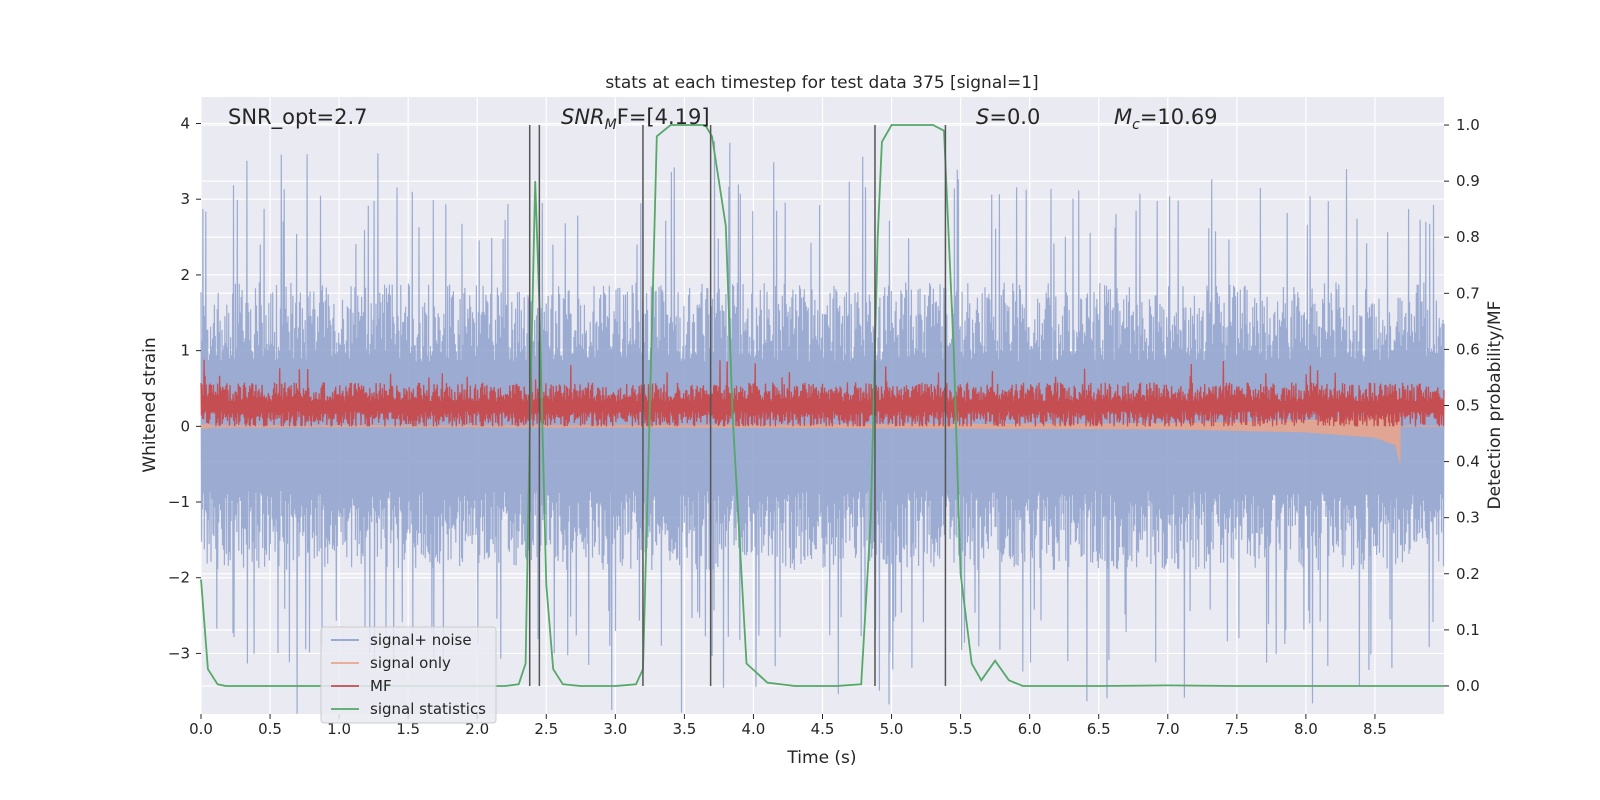 The height and width of the screenshot is (800, 1600). Describe the element at coordinates (185, 351) in the screenshot. I see `y-left-tick-label: 1` at that location.